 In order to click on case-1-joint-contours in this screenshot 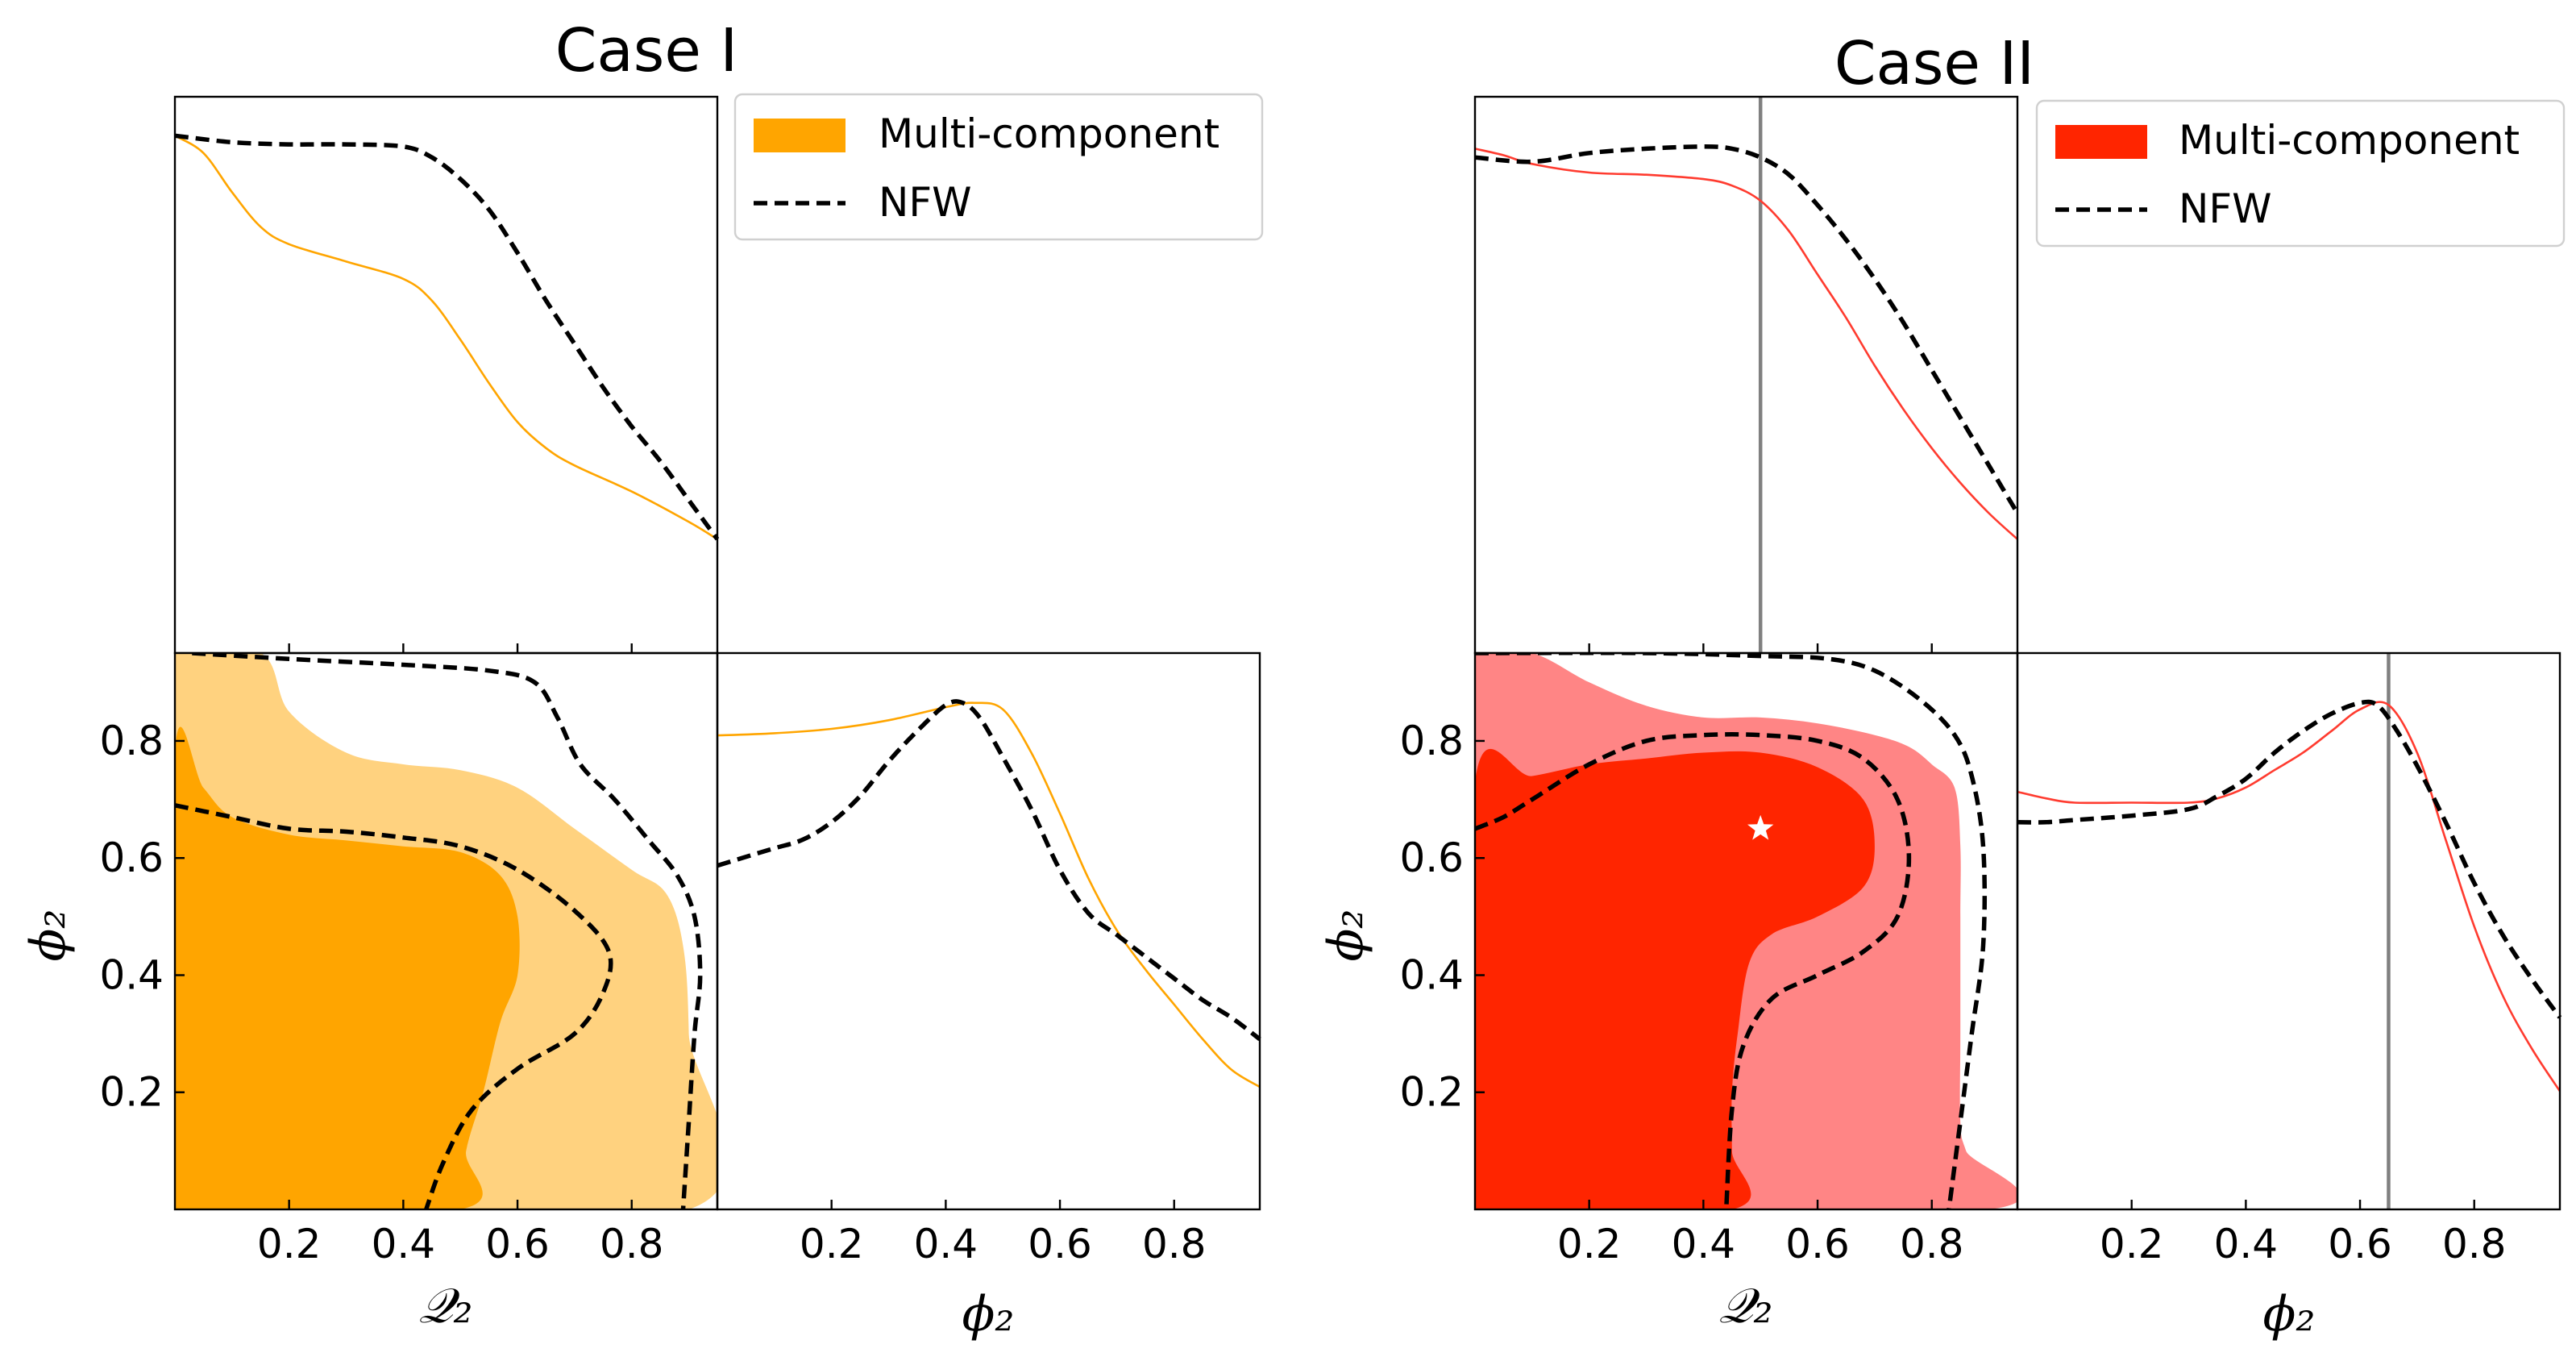, I will do `click(446, 931)`.